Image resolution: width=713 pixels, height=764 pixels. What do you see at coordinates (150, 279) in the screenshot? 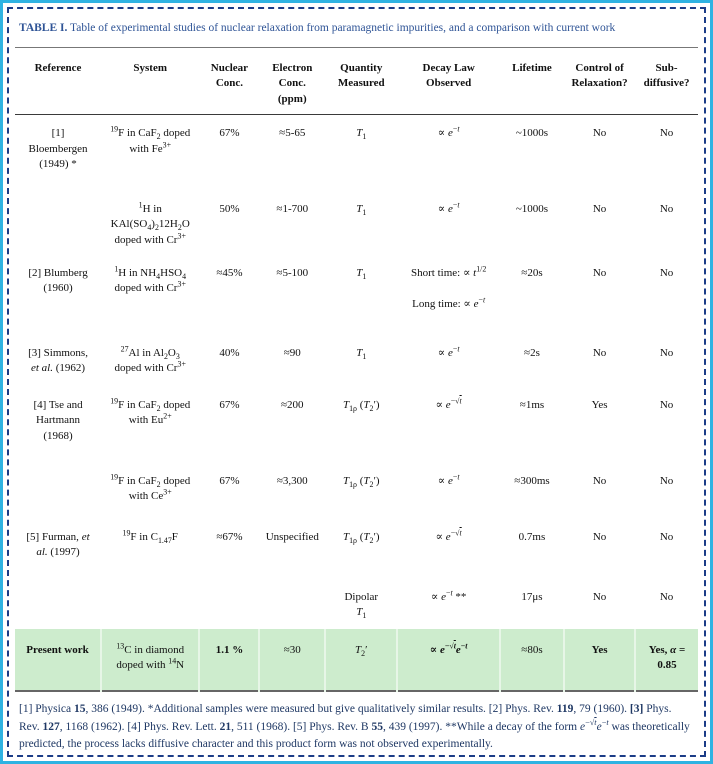
I see `table-cell: 1H in NH4HSO4 doped with Cr3+` at bounding box center [150, 279].